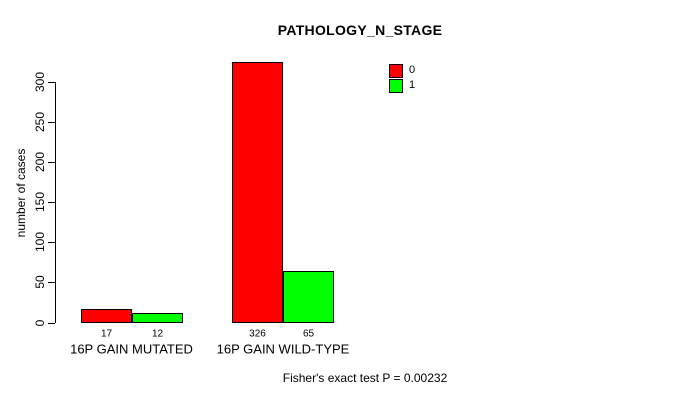 The width and height of the screenshot is (690, 400). I want to click on legend-item-1: 1, so click(402, 85).